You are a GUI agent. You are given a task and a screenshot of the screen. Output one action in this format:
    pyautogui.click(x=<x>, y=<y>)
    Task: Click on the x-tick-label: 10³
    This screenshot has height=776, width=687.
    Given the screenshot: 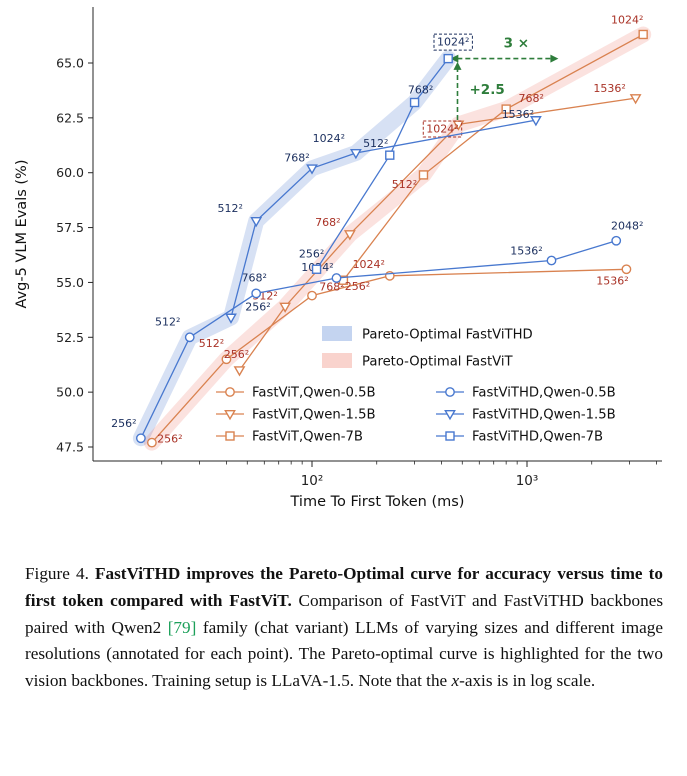 What is the action you would take?
    pyautogui.click(x=527, y=481)
    